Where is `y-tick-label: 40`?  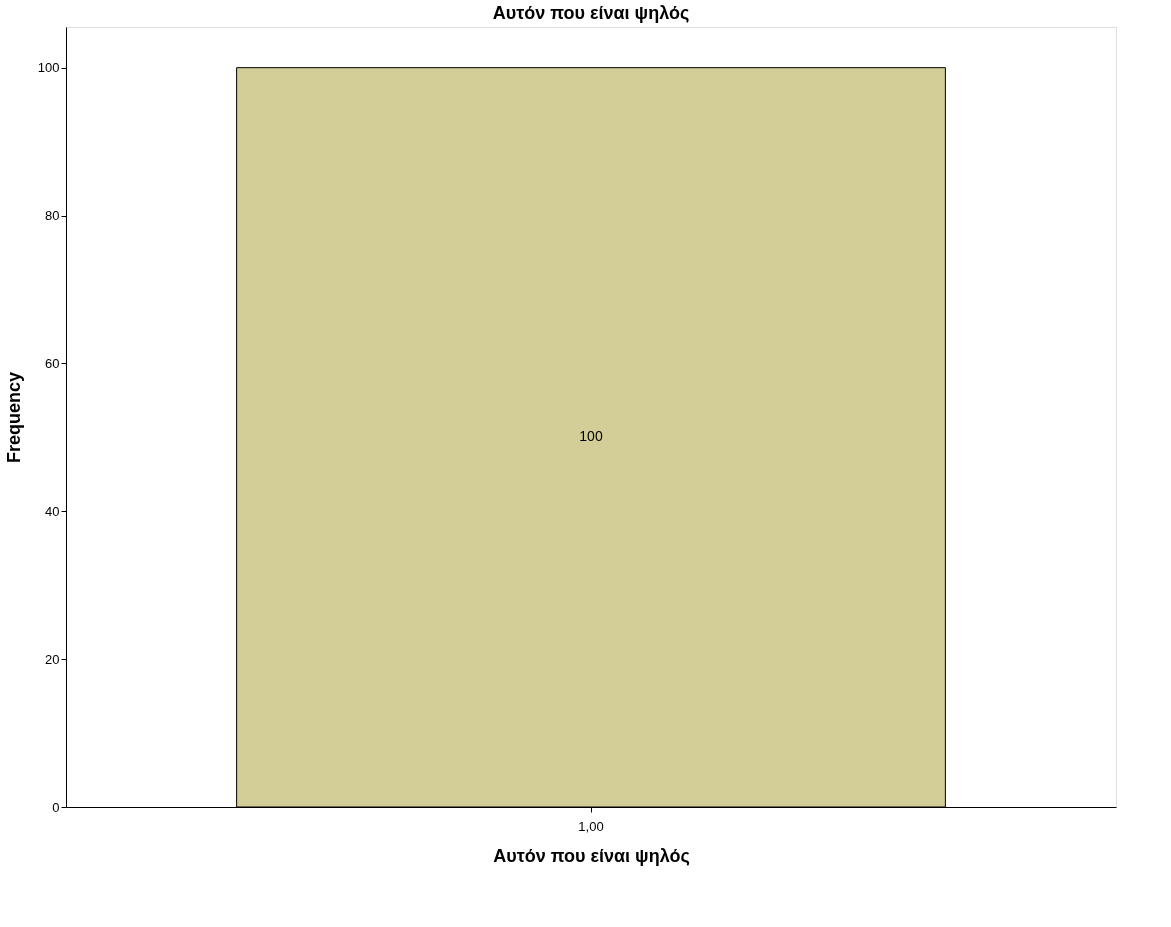
y-tick-label: 40 is located at coordinates (52, 511).